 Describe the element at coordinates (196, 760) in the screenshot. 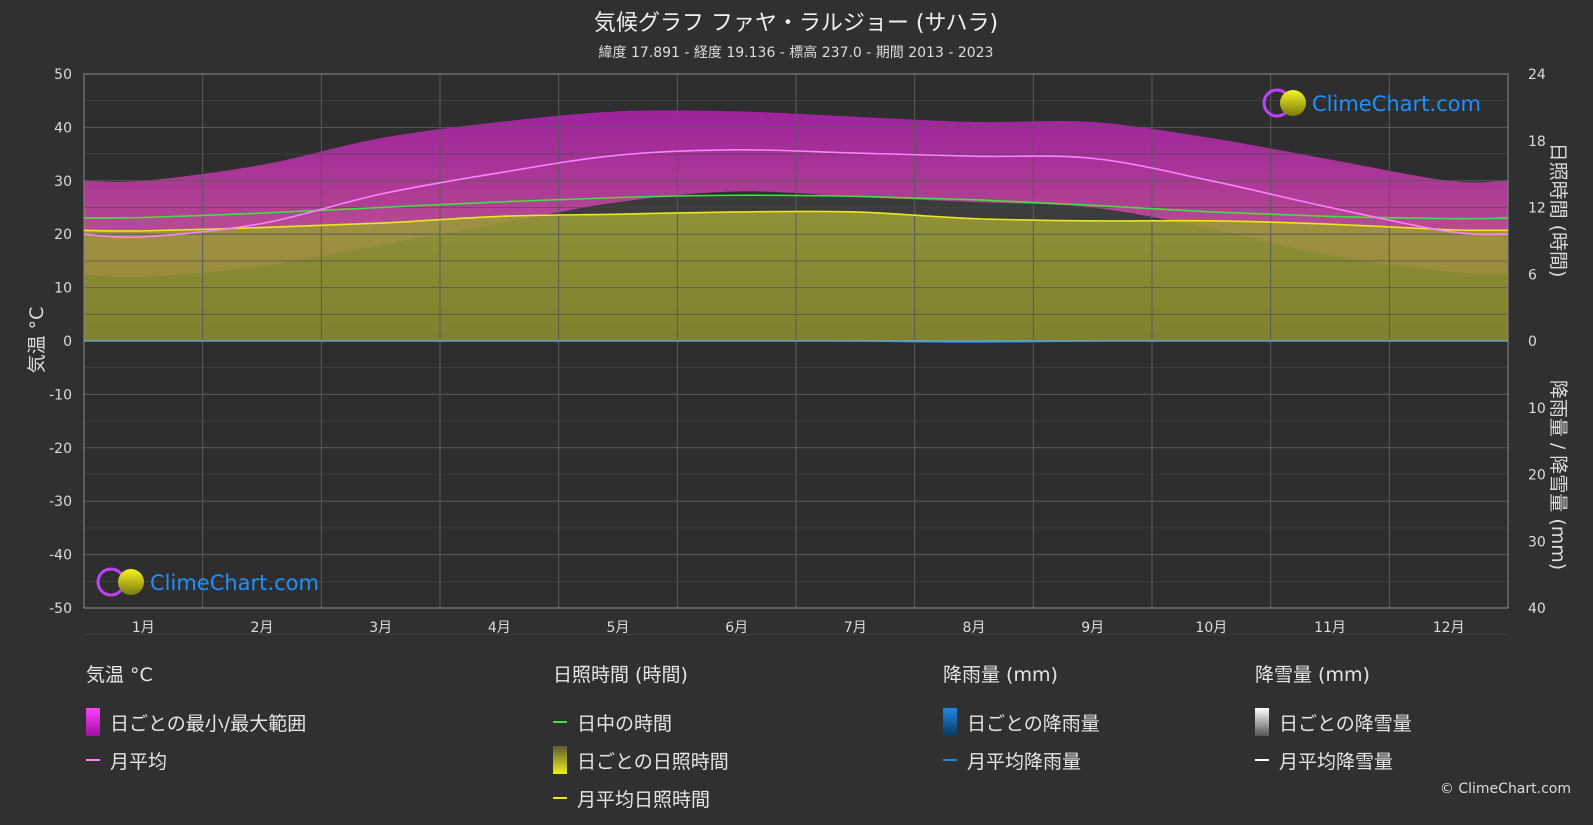

I see `legend-temp-avg: 月平均` at that location.